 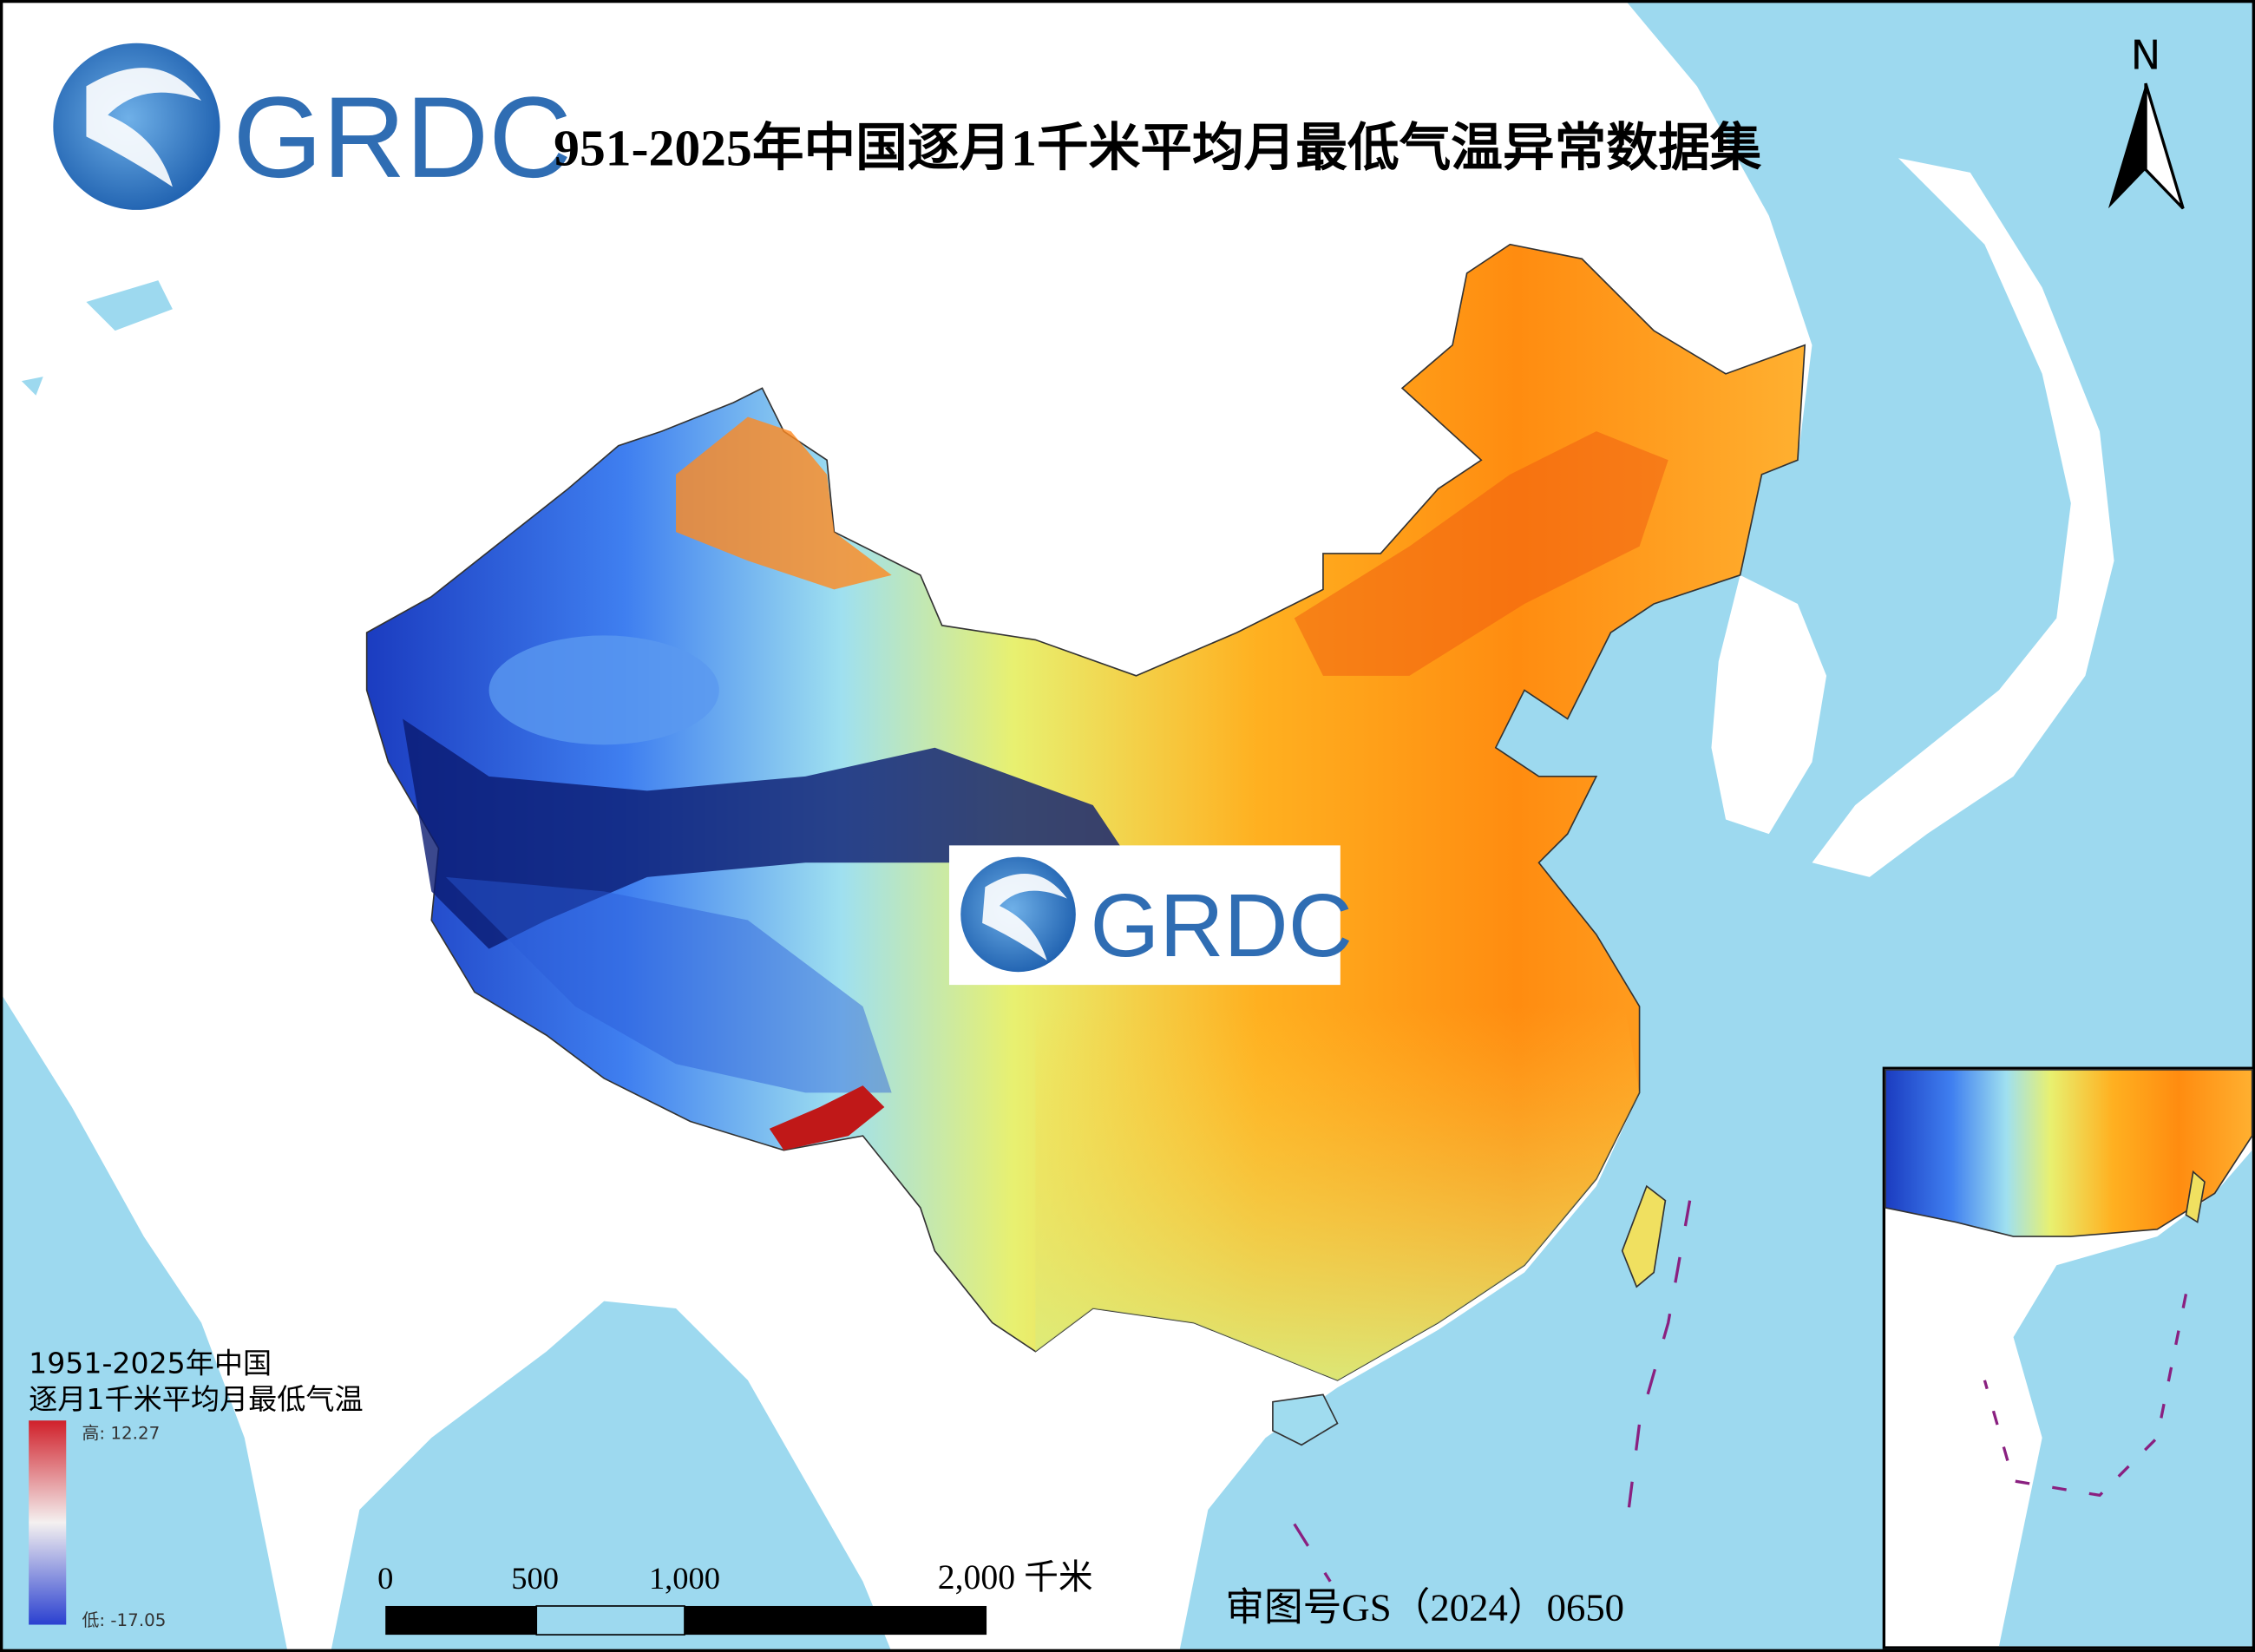 What do you see at coordinates (48, 1522) in the screenshot?
I see `legend-colorbar` at bounding box center [48, 1522].